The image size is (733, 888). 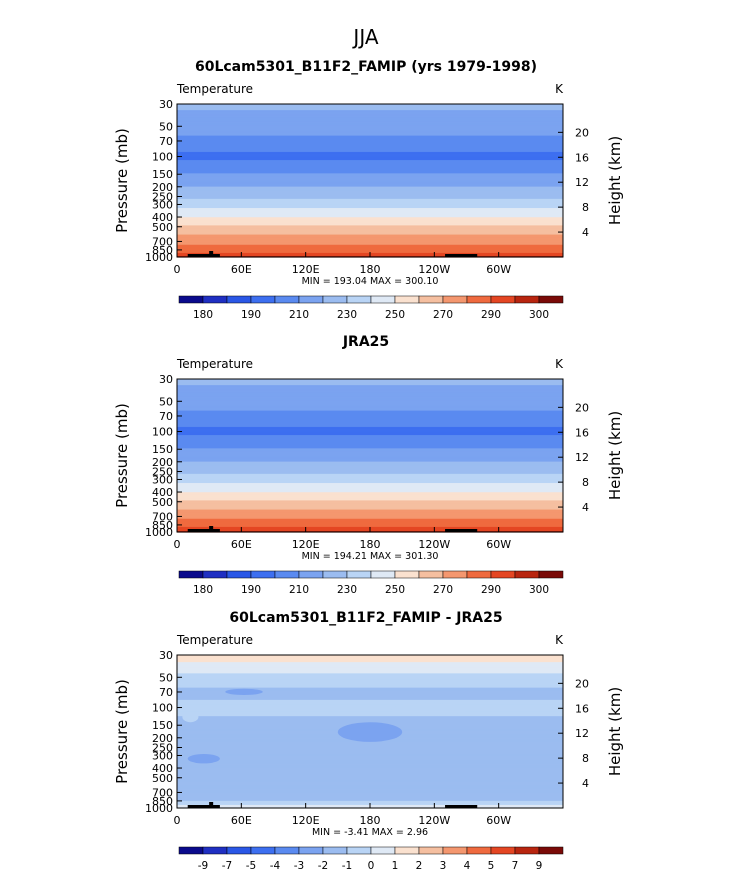 What do you see at coordinates (395, 590) in the screenshot?
I see `colorbar-label: 250` at bounding box center [395, 590].